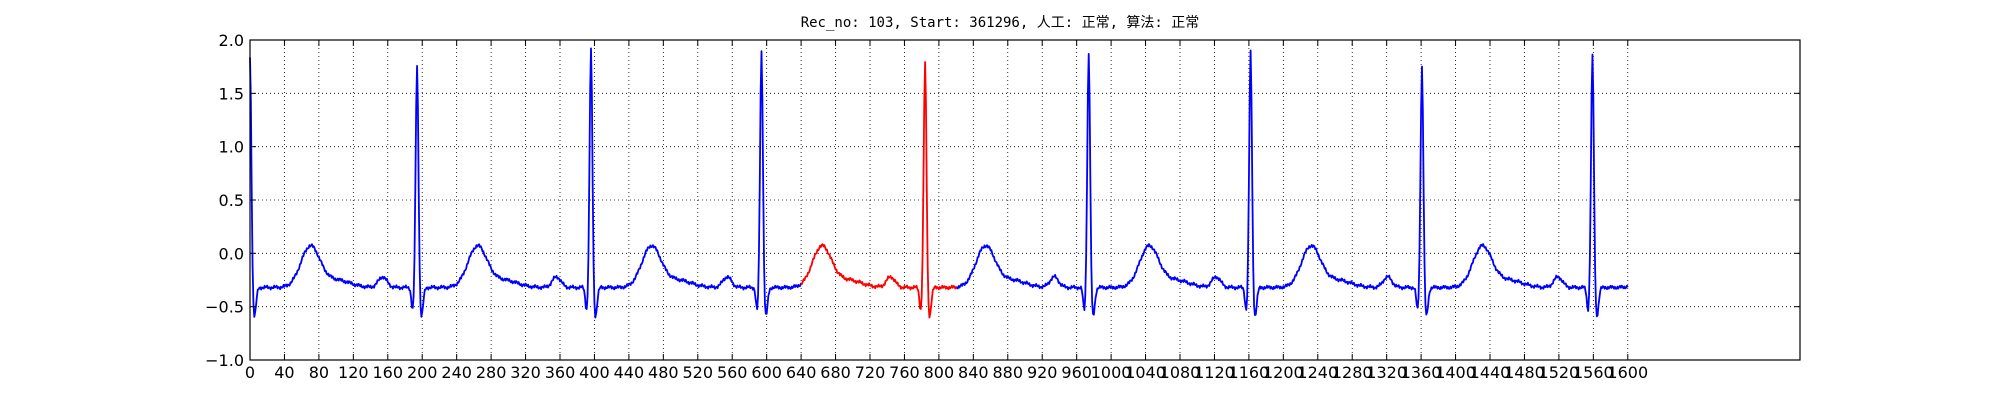 The height and width of the screenshot is (400, 2000). I want to click on x-tick-label: 920, so click(1042, 372).